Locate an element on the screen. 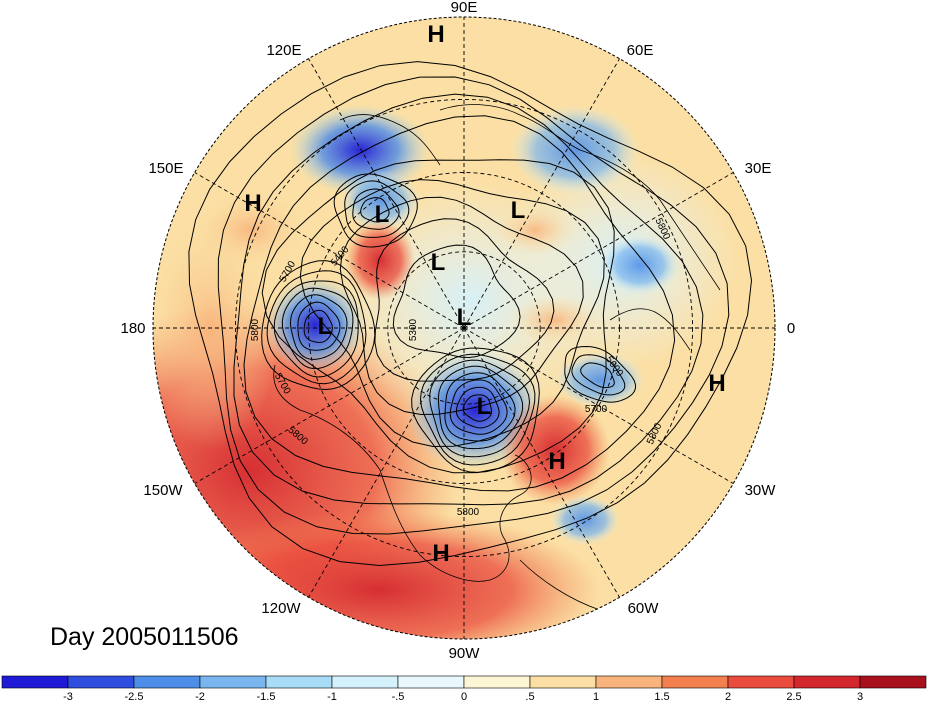 This screenshot has height=702, width=928. lon-label-150w: 150W is located at coordinates (163, 490).